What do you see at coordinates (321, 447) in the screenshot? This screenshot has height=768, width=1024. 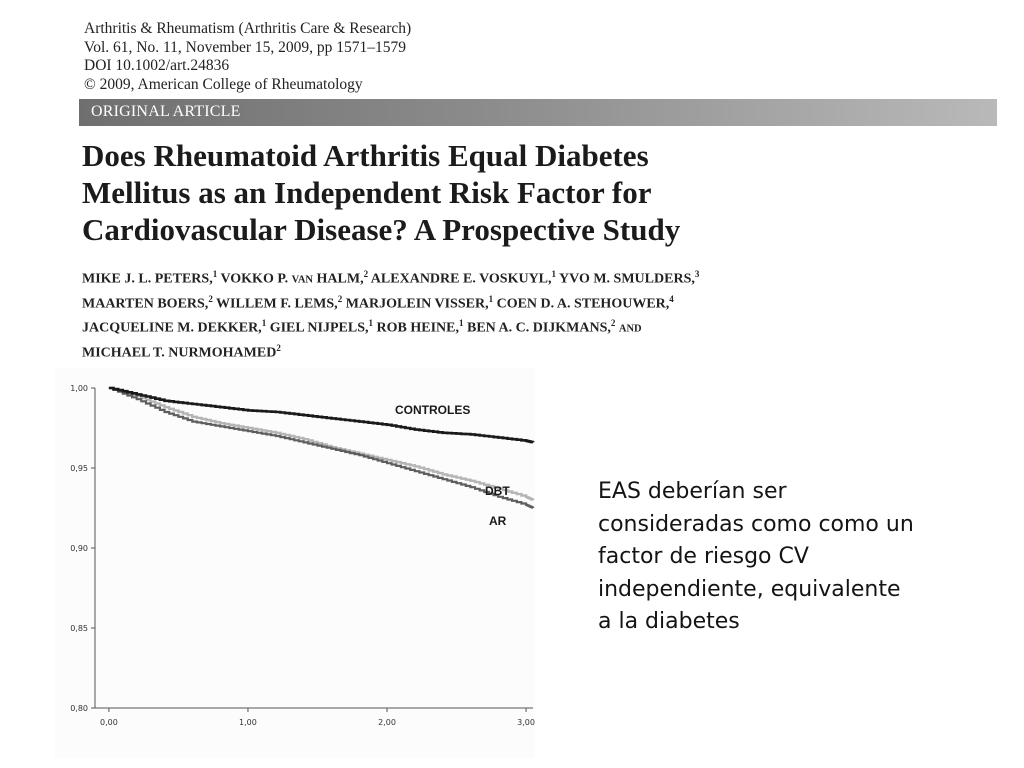 I see `series-line-ar` at bounding box center [321, 447].